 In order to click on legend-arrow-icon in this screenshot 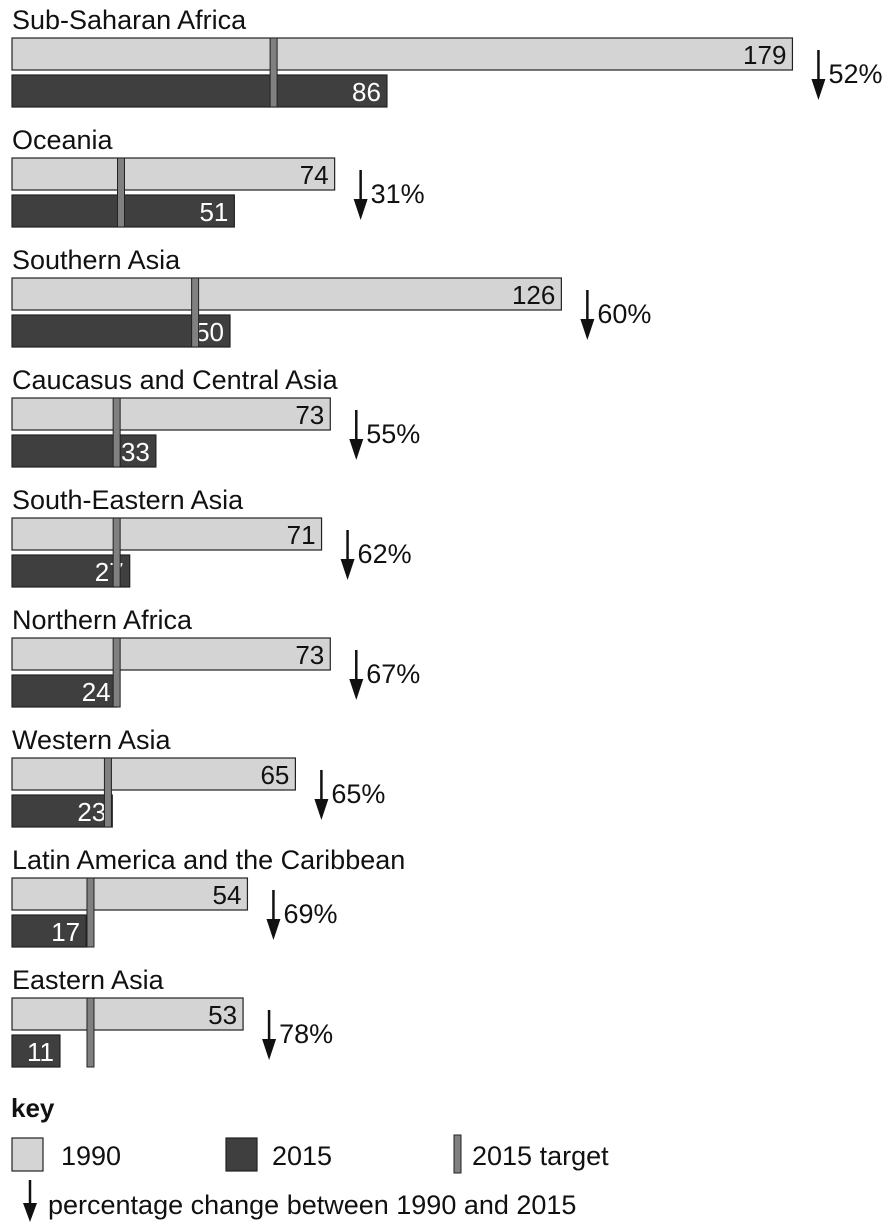, I will do `click(30, 1201)`.